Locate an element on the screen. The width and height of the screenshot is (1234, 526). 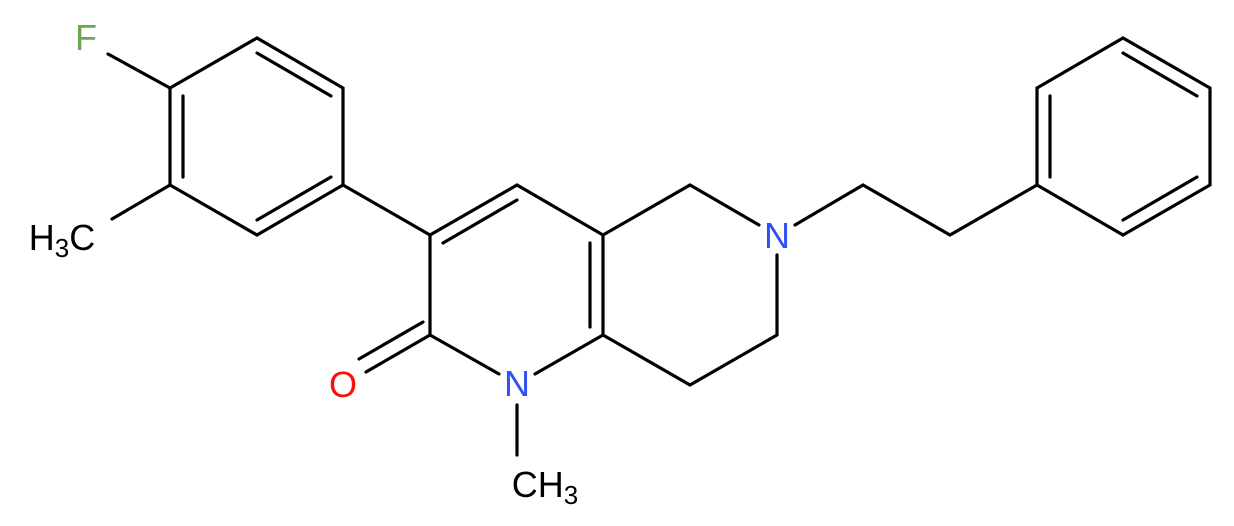
carbonyl-bond is located at coordinates (394, 347).